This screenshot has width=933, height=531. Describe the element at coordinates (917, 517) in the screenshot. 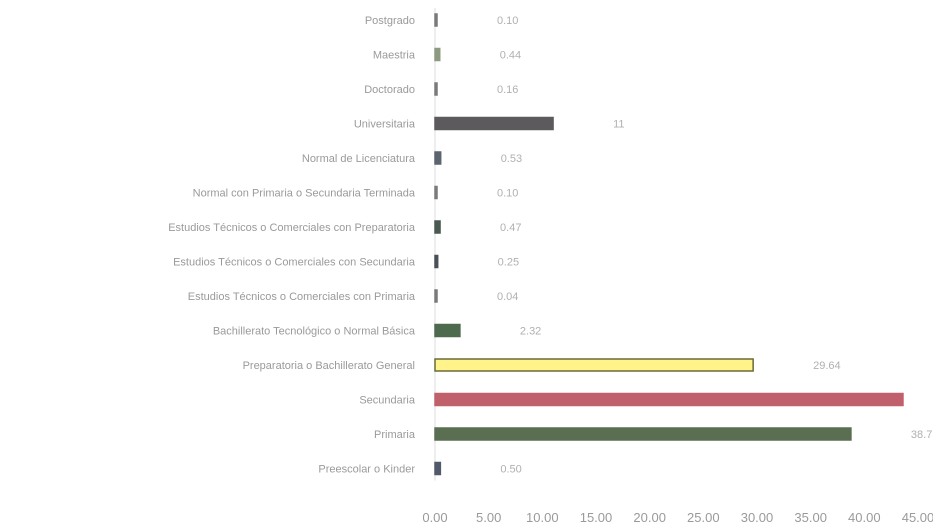

I see `x-tick-label: 45.00` at that location.